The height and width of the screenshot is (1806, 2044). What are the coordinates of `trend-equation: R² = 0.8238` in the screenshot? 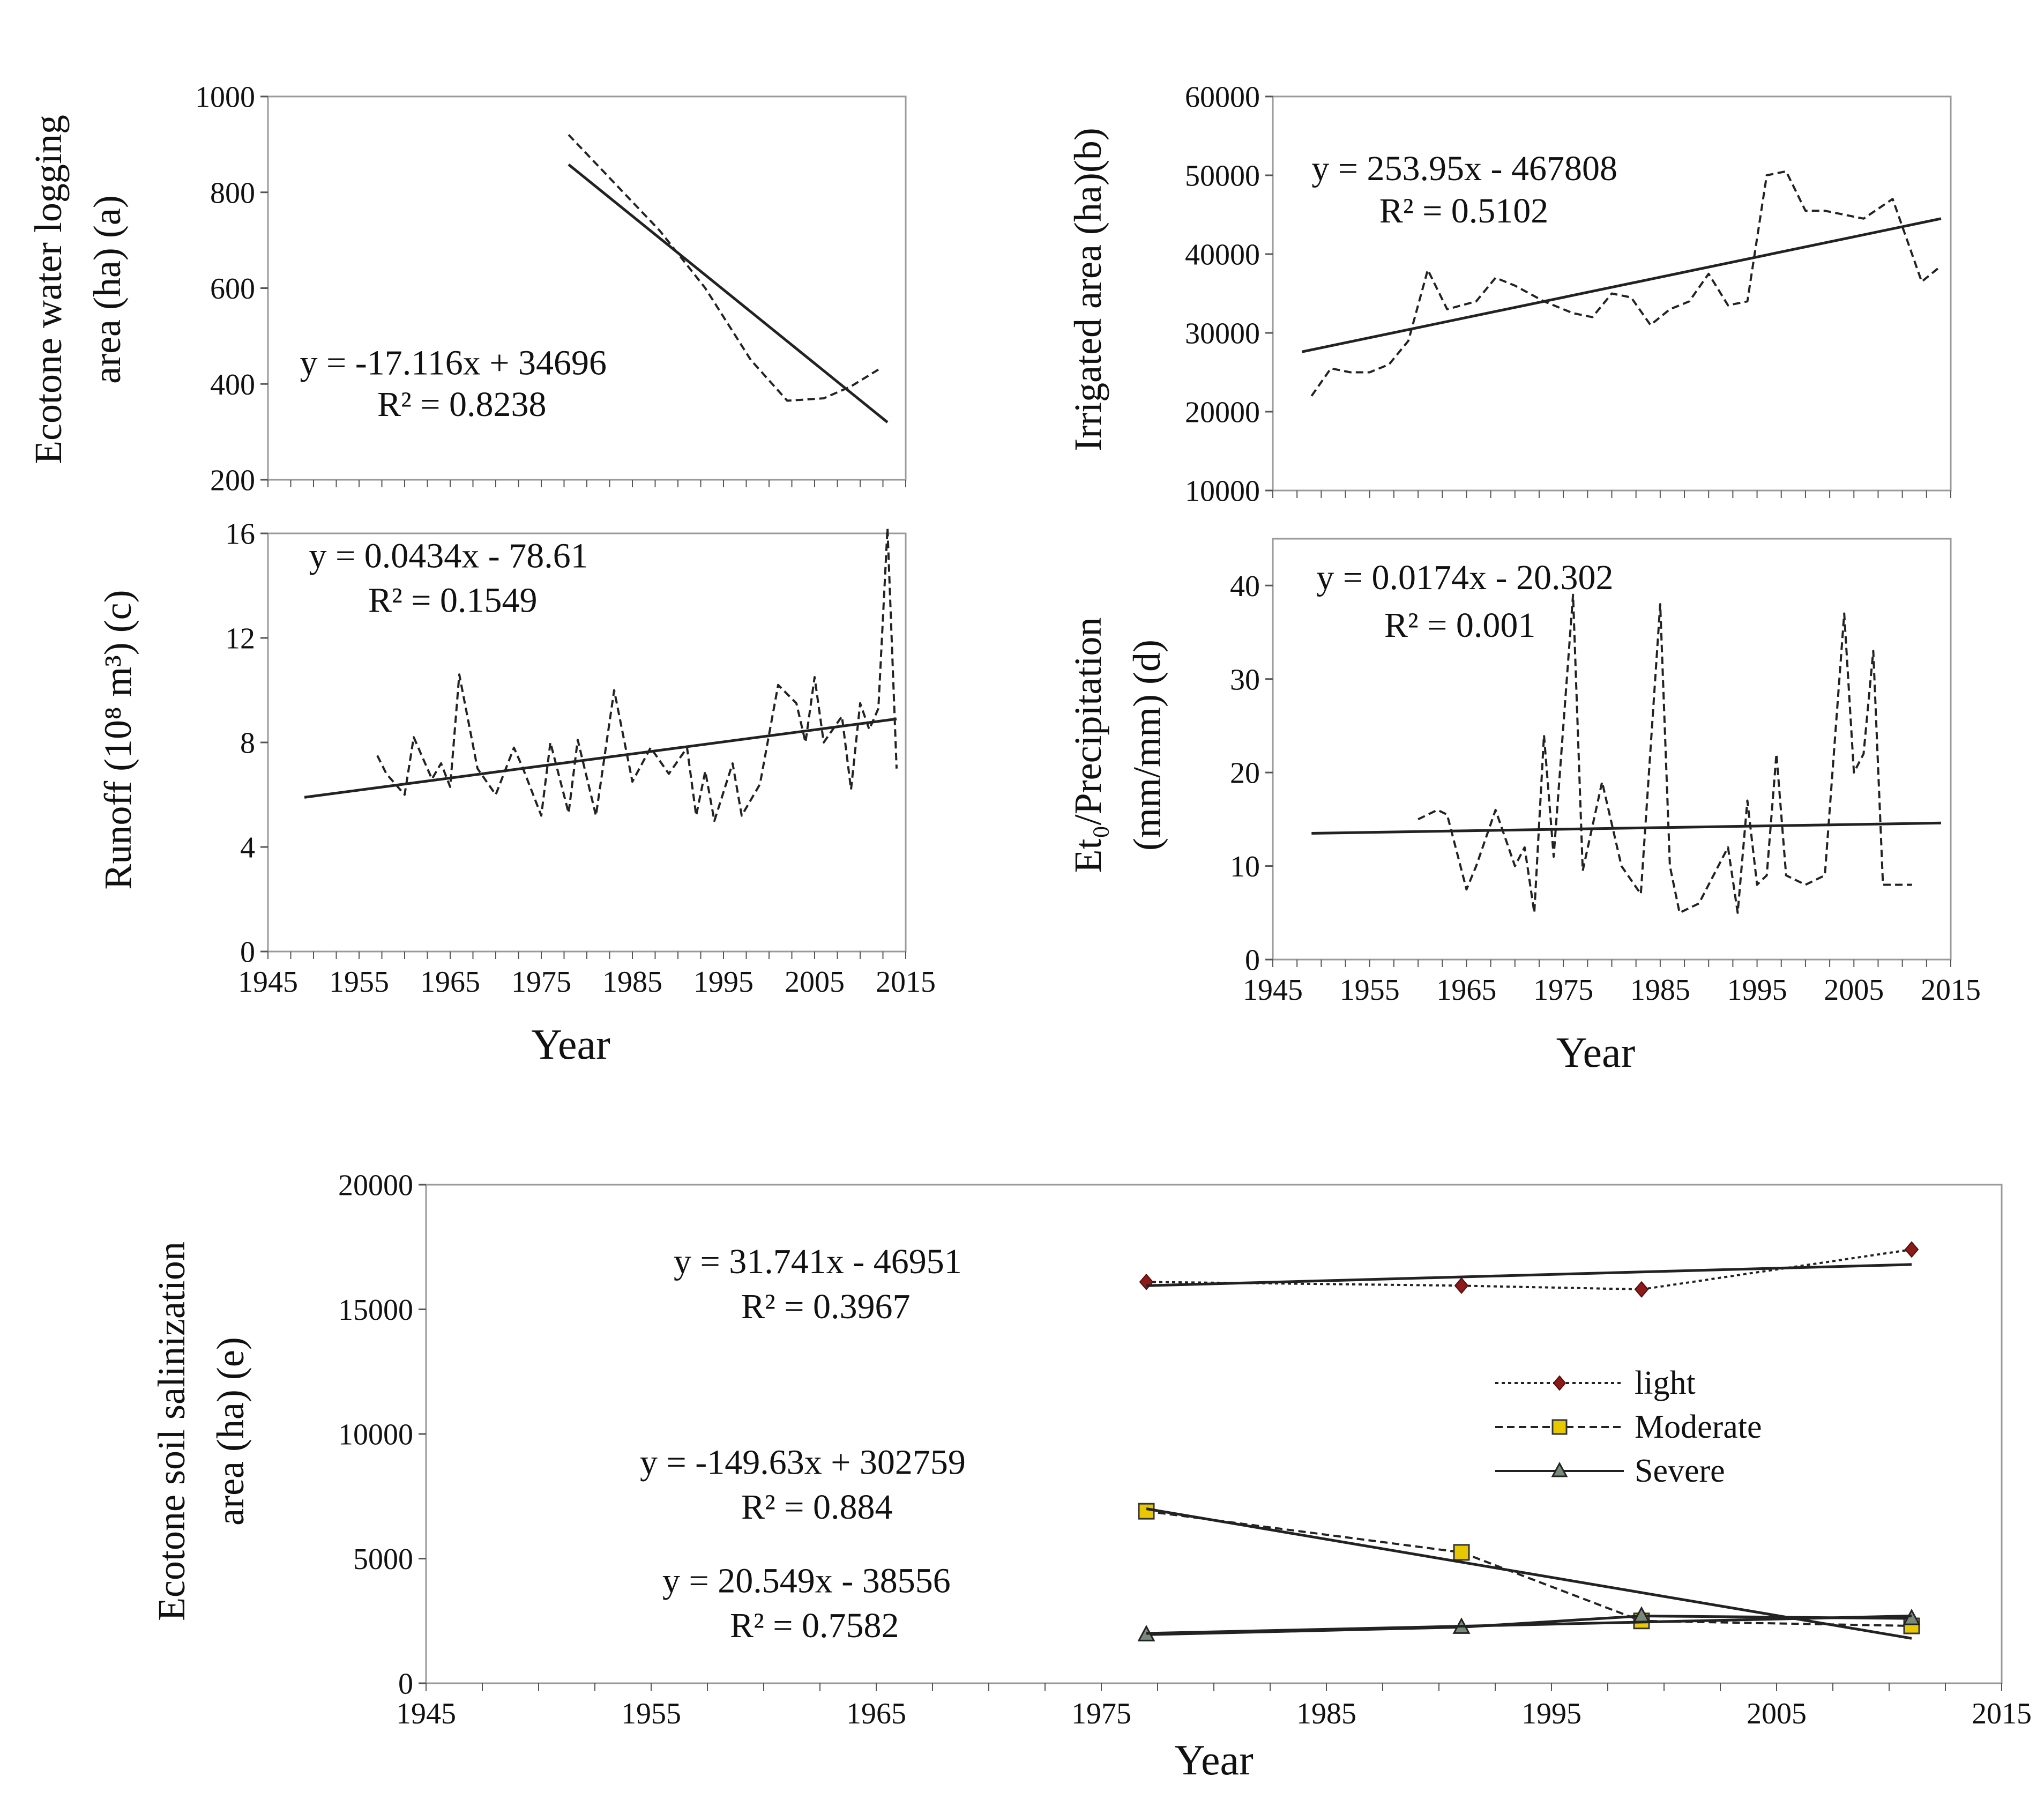 It's located at (462, 404).